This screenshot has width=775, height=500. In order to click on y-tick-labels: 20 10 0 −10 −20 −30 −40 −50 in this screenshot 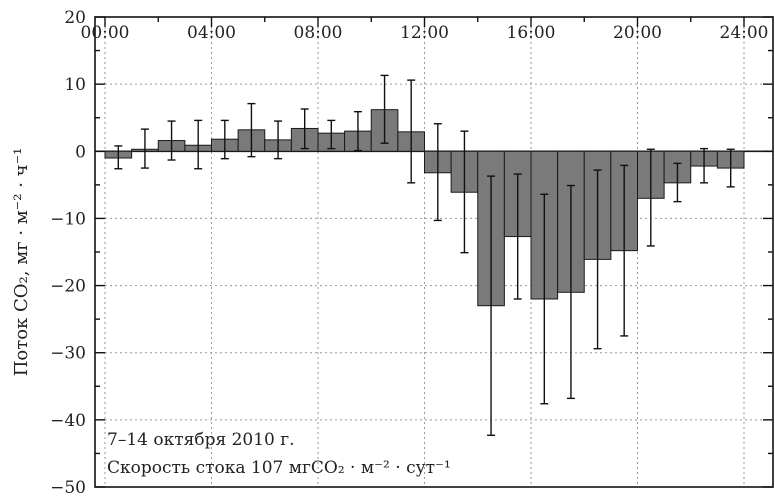, I will do `click(68, 253)`.